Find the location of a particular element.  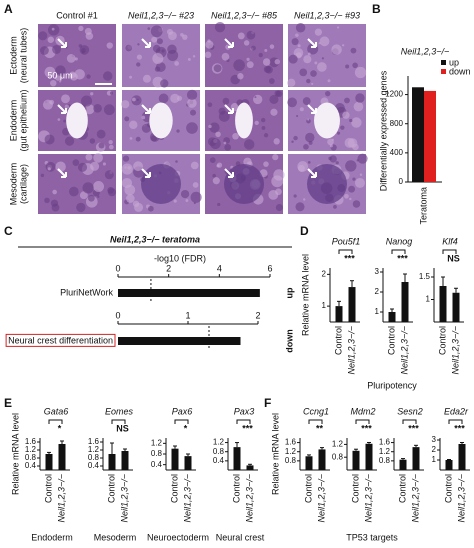

y-tick-label: 1.5 is located at coordinates (425, 276).